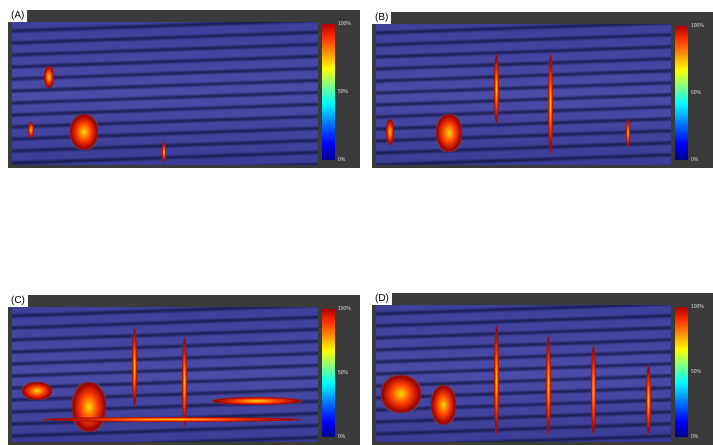 The image size is (713, 445). I want to click on panel-label: (D), so click(382, 299).